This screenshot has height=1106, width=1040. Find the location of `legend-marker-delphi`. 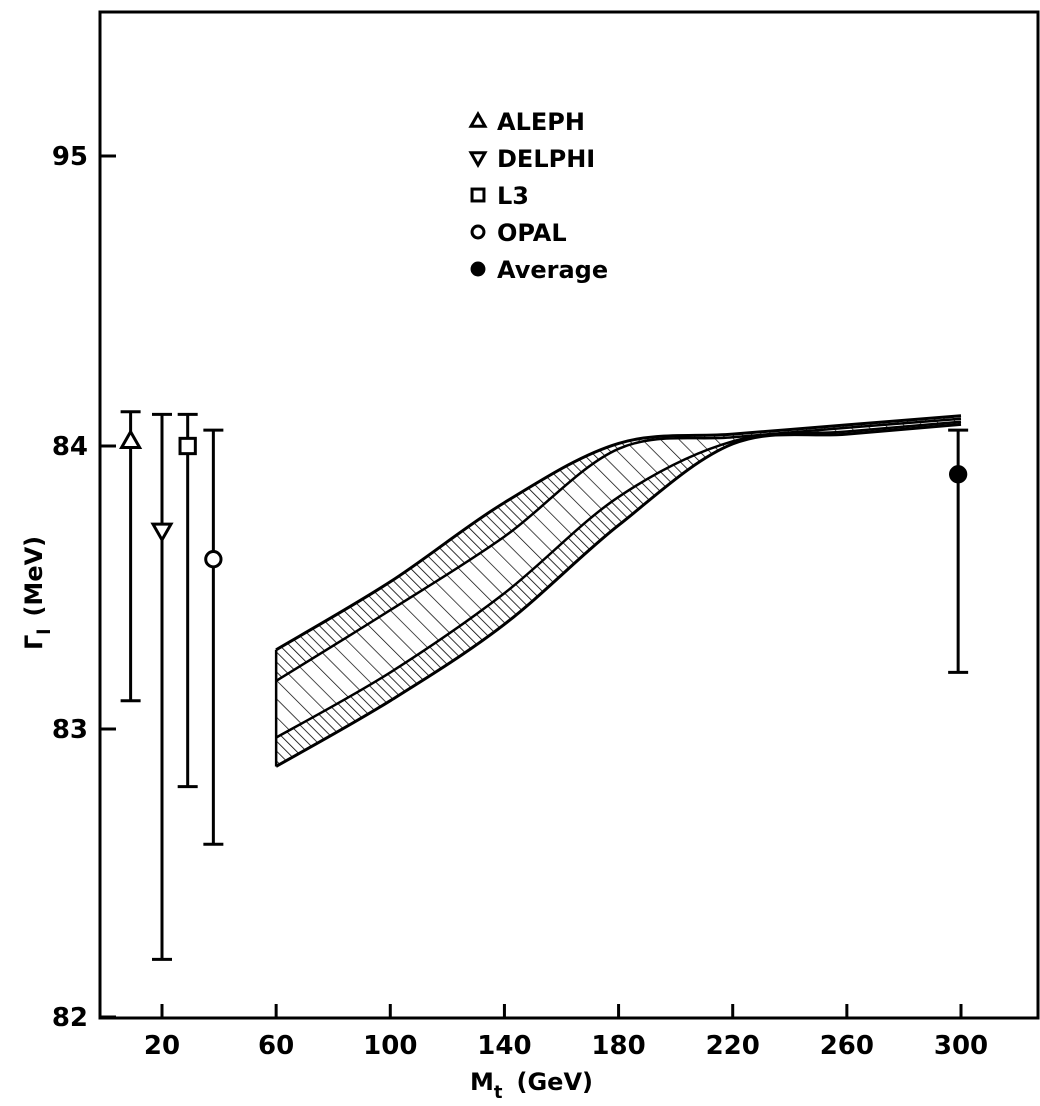

legend-marker-delphi is located at coordinates (478, 160).